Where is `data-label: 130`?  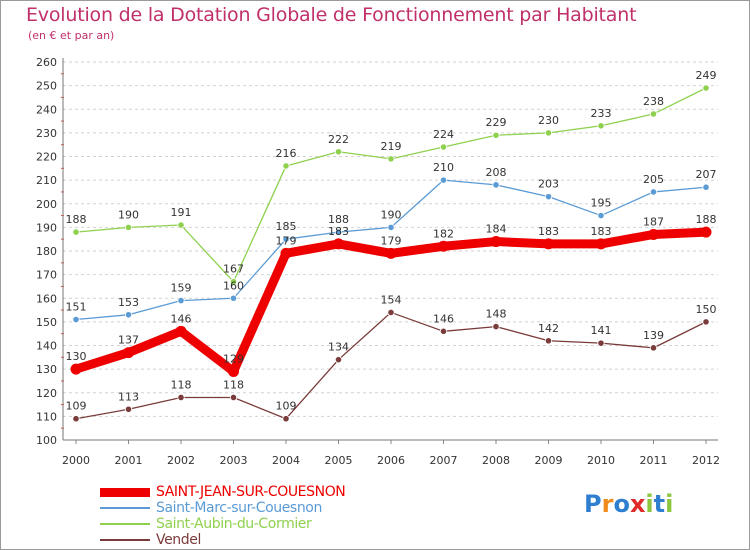 data-label: 130 is located at coordinates (76, 356).